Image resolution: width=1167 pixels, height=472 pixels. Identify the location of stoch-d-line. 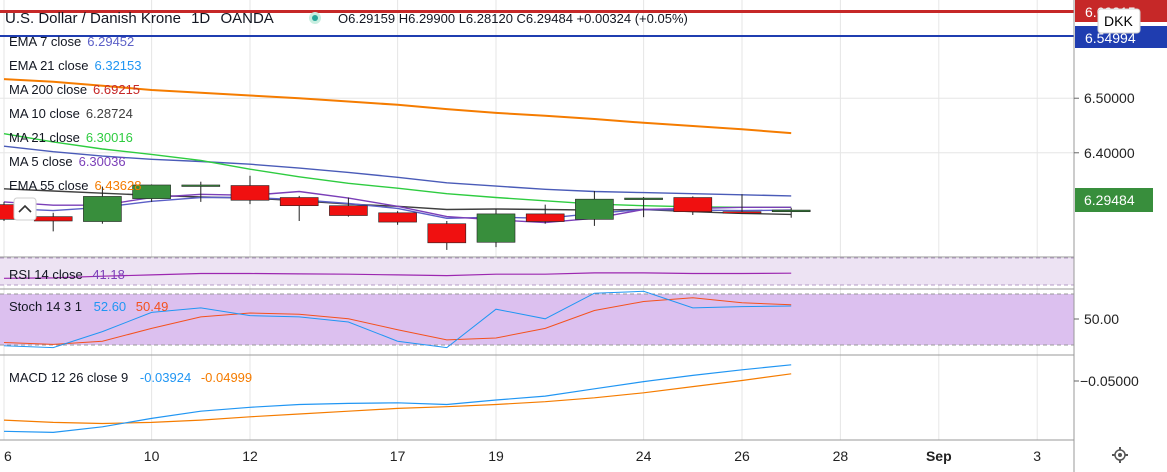
(397, 321).